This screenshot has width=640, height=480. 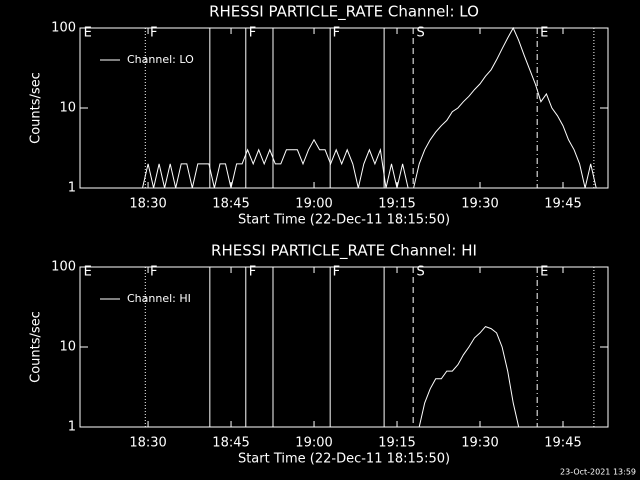 What do you see at coordinates (469, 377) in the screenshot?
I see `data-line` at bounding box center [469, 377].